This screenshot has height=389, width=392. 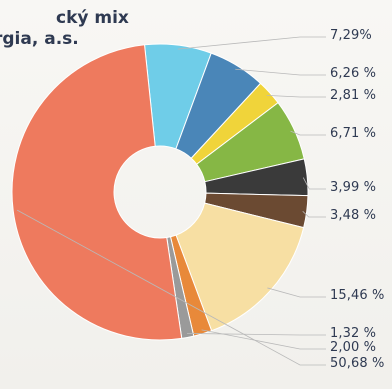 What do you see at coordinates (92, 18) in the screenshot?
I see `chart-title-line-1: cký mix` at bounding box center [92, 18].